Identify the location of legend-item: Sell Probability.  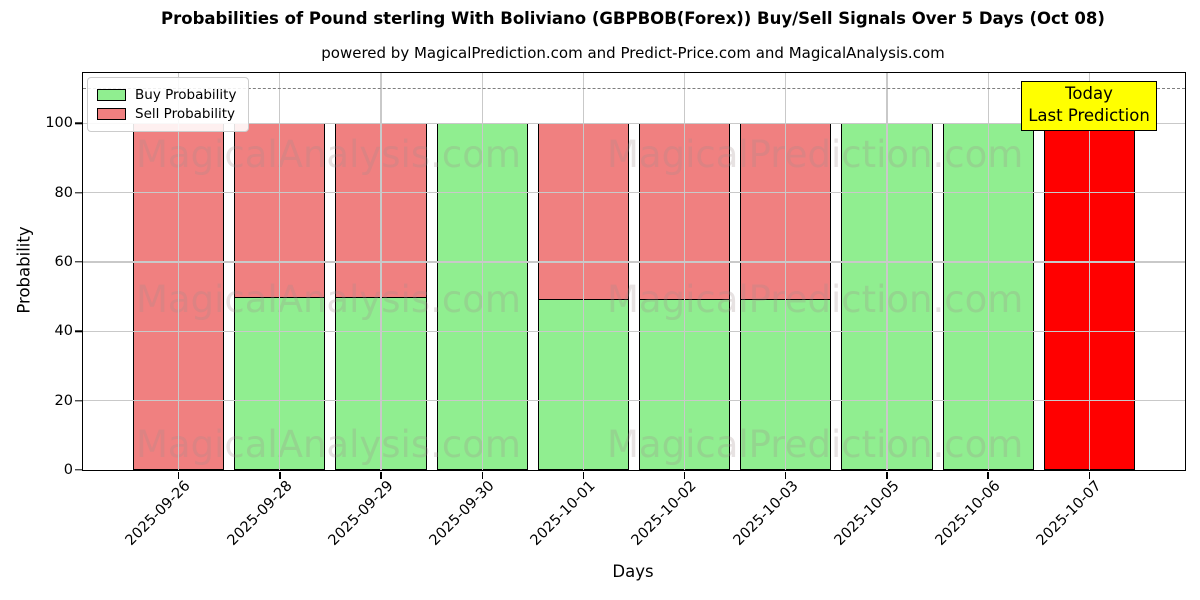
(166, 114).